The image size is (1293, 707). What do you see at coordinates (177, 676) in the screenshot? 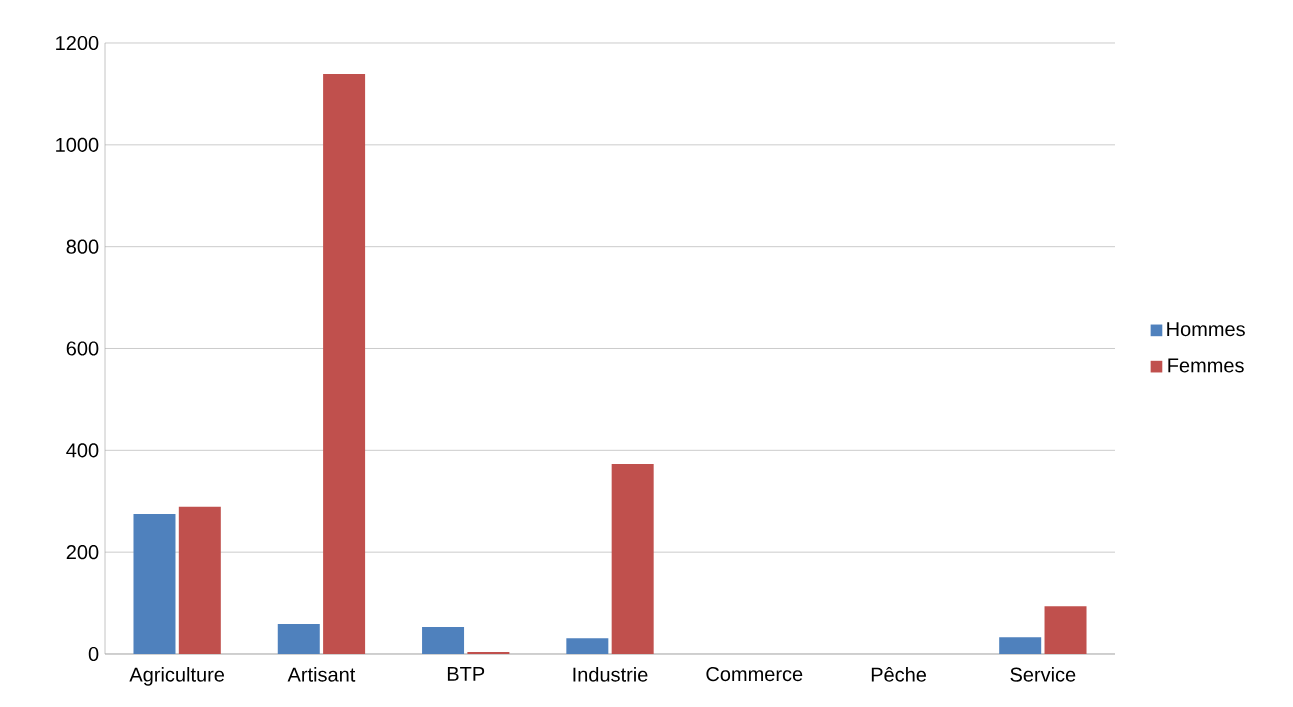
I see `x-tick-label: Agriculture` at bounding box center [177, 676].